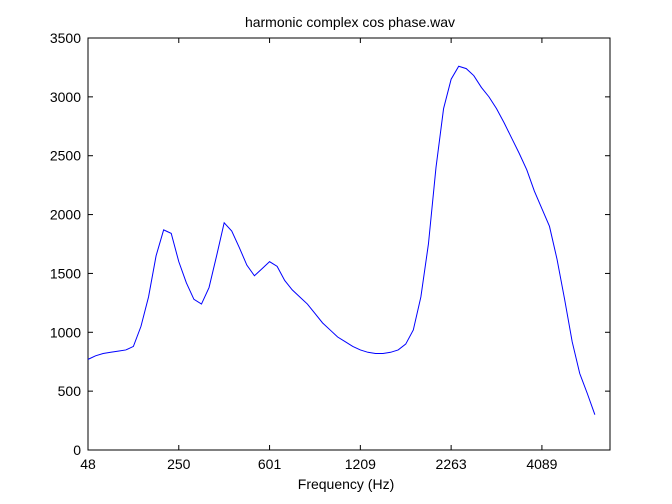 The image size is (672, 504). I want to click on chart-title: harmonic complex cos phase.wav, so click(350, 22).